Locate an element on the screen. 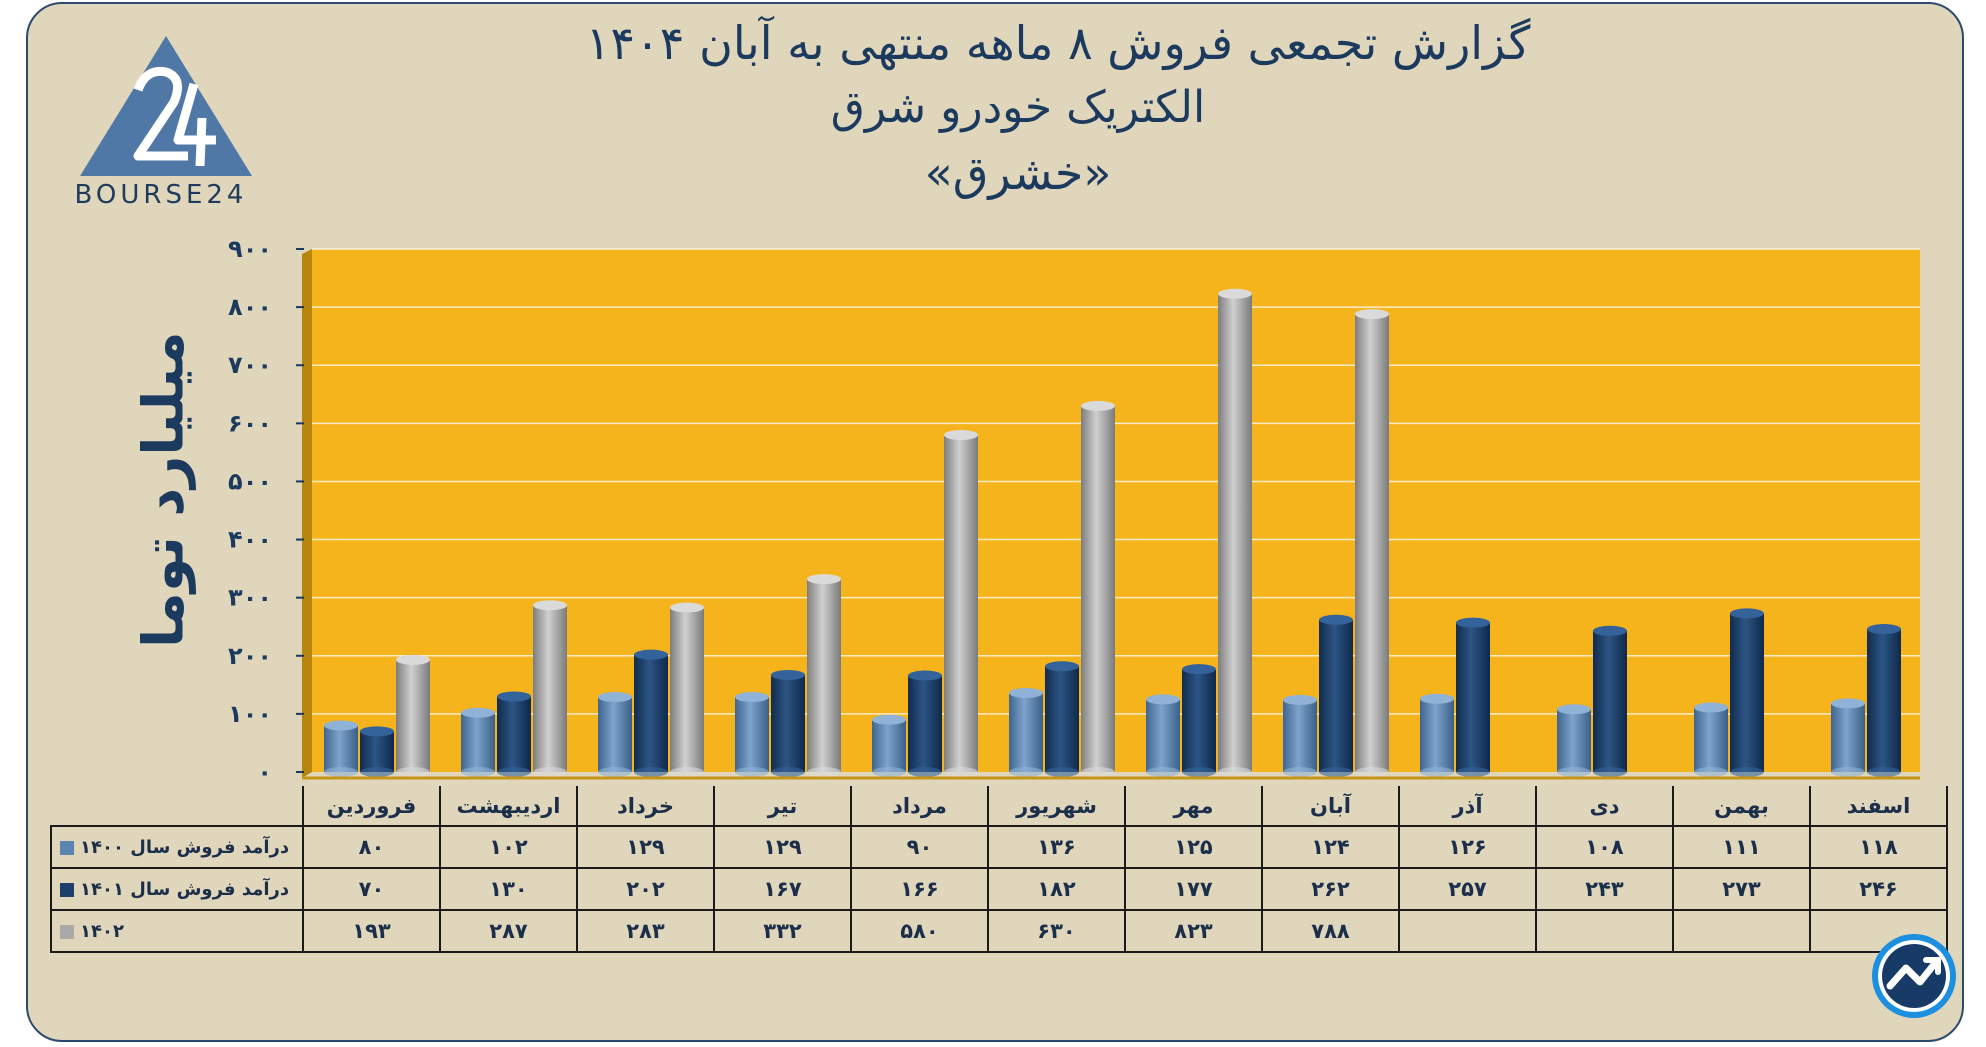 The width and height of the screenshot is (1986, 1047). data-label: ۱۷۷ is located at coordinates (1193, 889).